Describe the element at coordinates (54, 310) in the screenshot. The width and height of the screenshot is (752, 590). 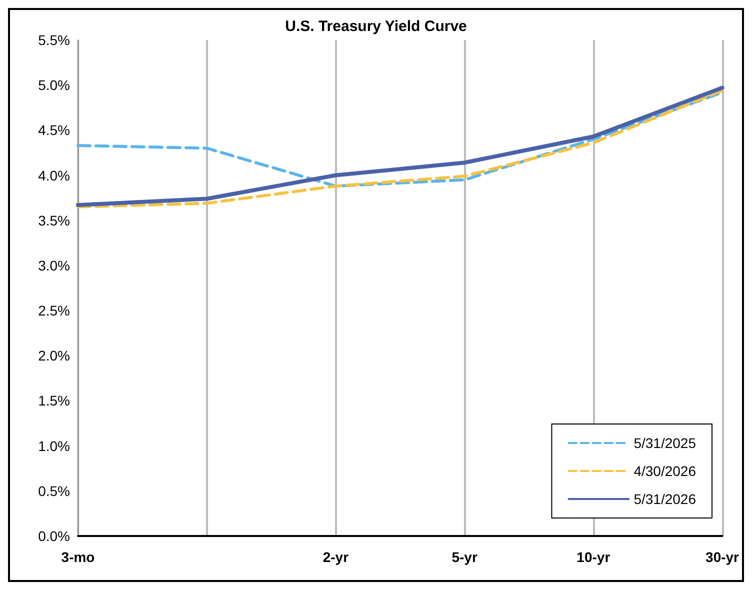
I see `y-tick-label: 2.5%` at that location.